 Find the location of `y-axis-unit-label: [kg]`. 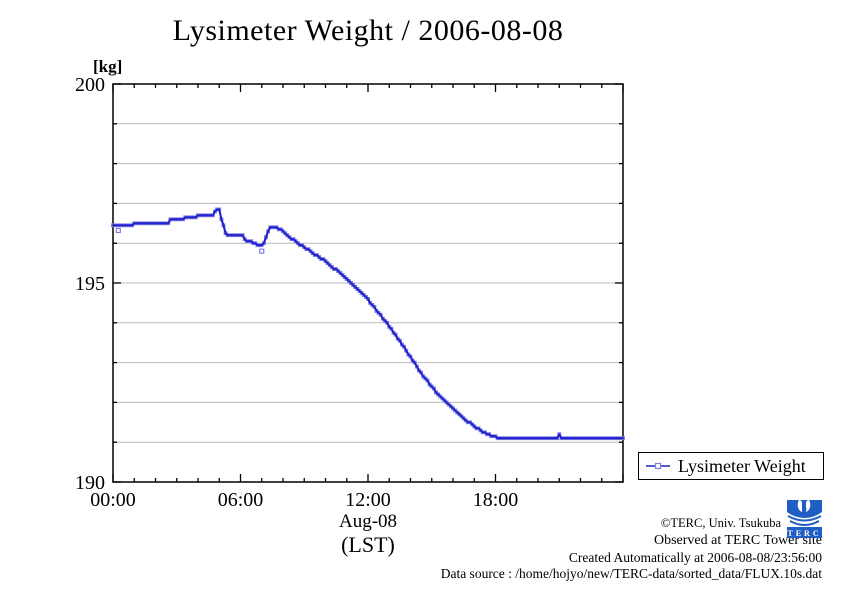

y-axis-unit-label: [kg] is located at coordinates (108, 66).